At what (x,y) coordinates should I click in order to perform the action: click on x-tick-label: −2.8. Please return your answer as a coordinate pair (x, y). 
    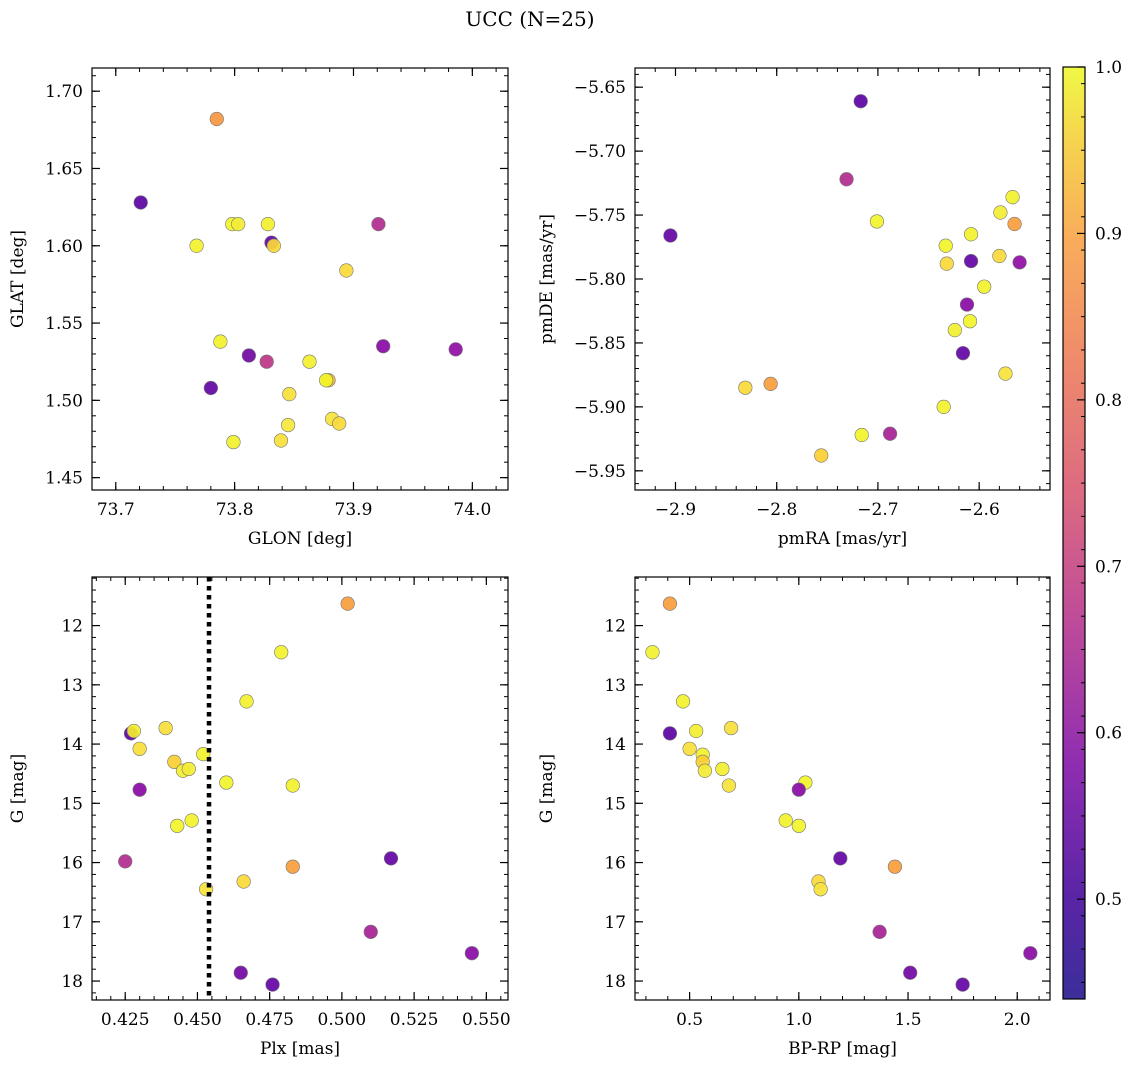
    Looking at the image, I should click on (776, 510).